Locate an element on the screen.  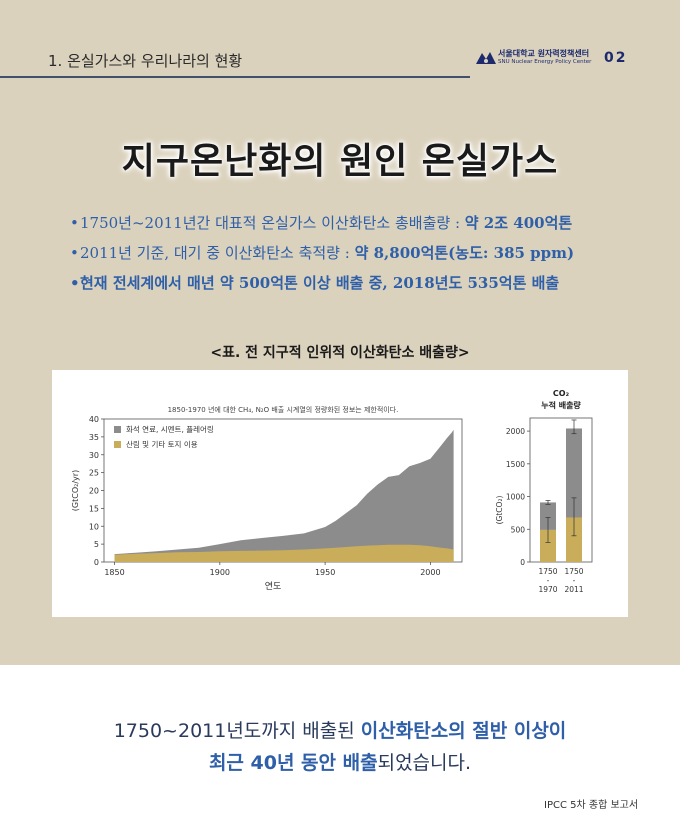
y-tick-label: 30 is located at coordinates (94, 455).